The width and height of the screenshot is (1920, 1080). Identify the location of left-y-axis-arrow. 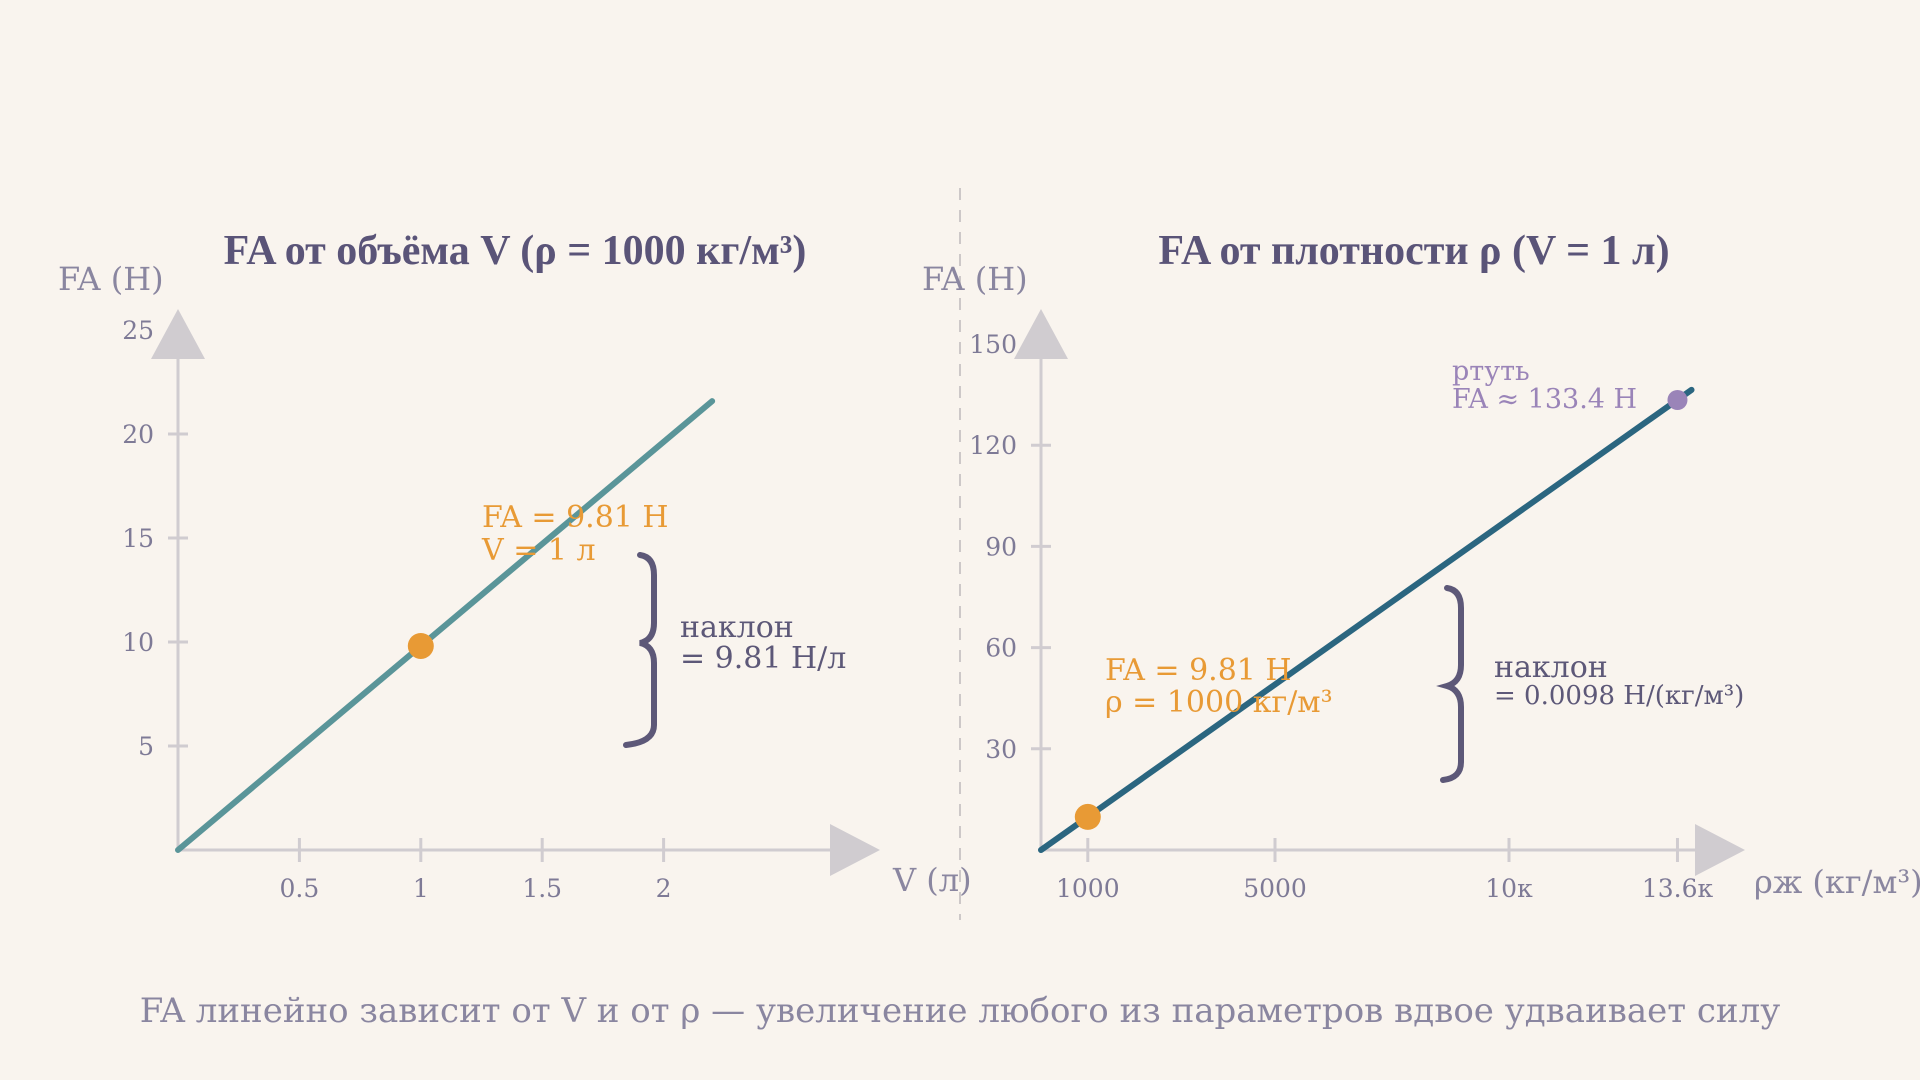
(178, 334).